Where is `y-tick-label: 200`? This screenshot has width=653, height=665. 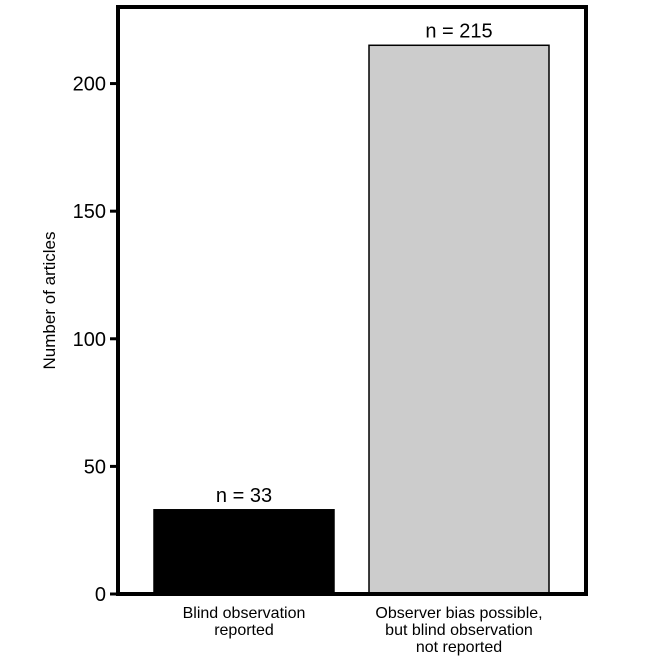
y-tick-label: 200 is located at coordinates (89, 85).